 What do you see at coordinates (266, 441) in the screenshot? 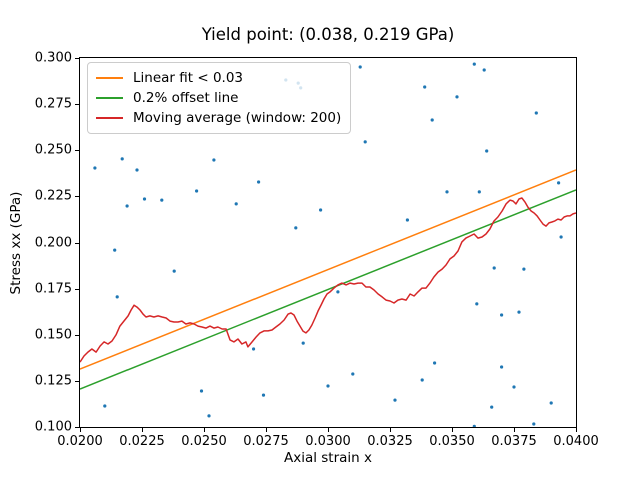
I see `x-tick-label: 0.0275` at bounding box center [266, 441].